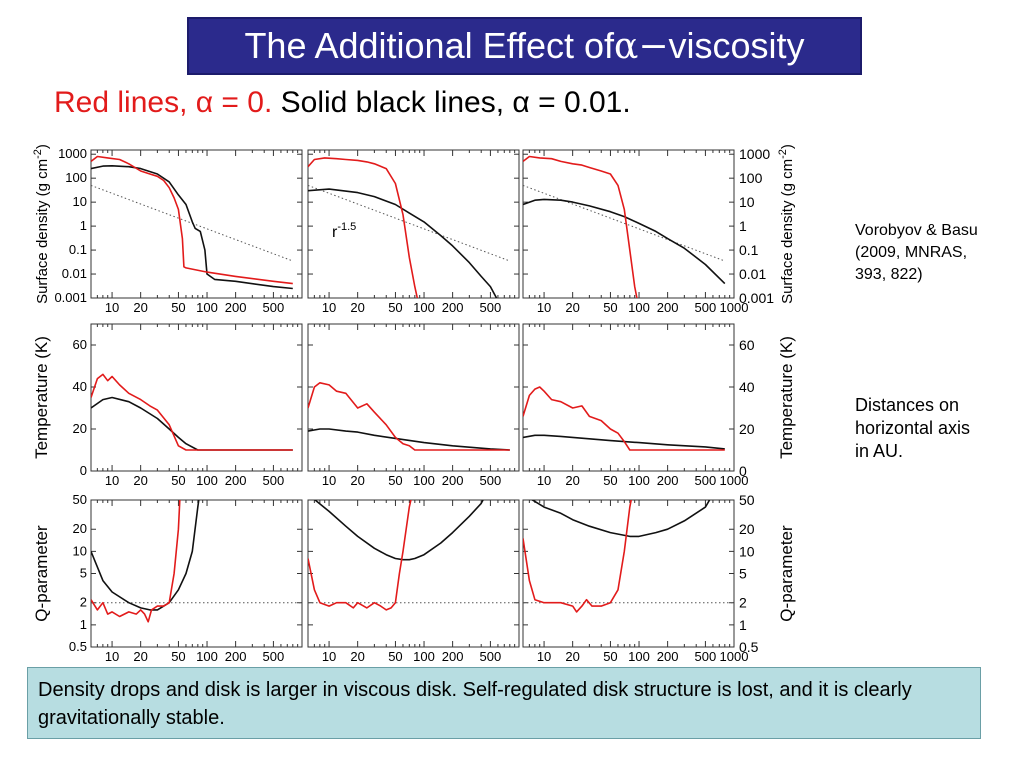 This screenshot has width=1024, height=768. What do you see at coordinates (749, 250) in the screenshot?
I see `y-tick-label-right: 0.1` at bounding box center [749, 250].